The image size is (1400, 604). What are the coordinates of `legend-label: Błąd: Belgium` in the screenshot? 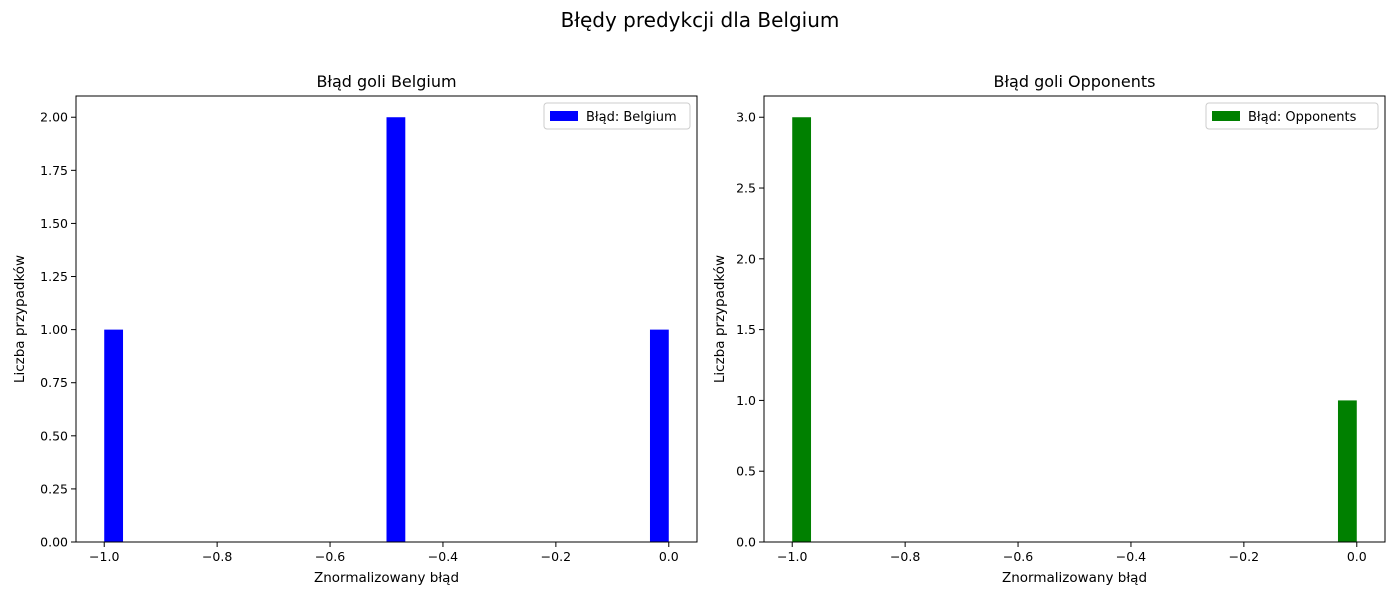 It's located at (631, 117).